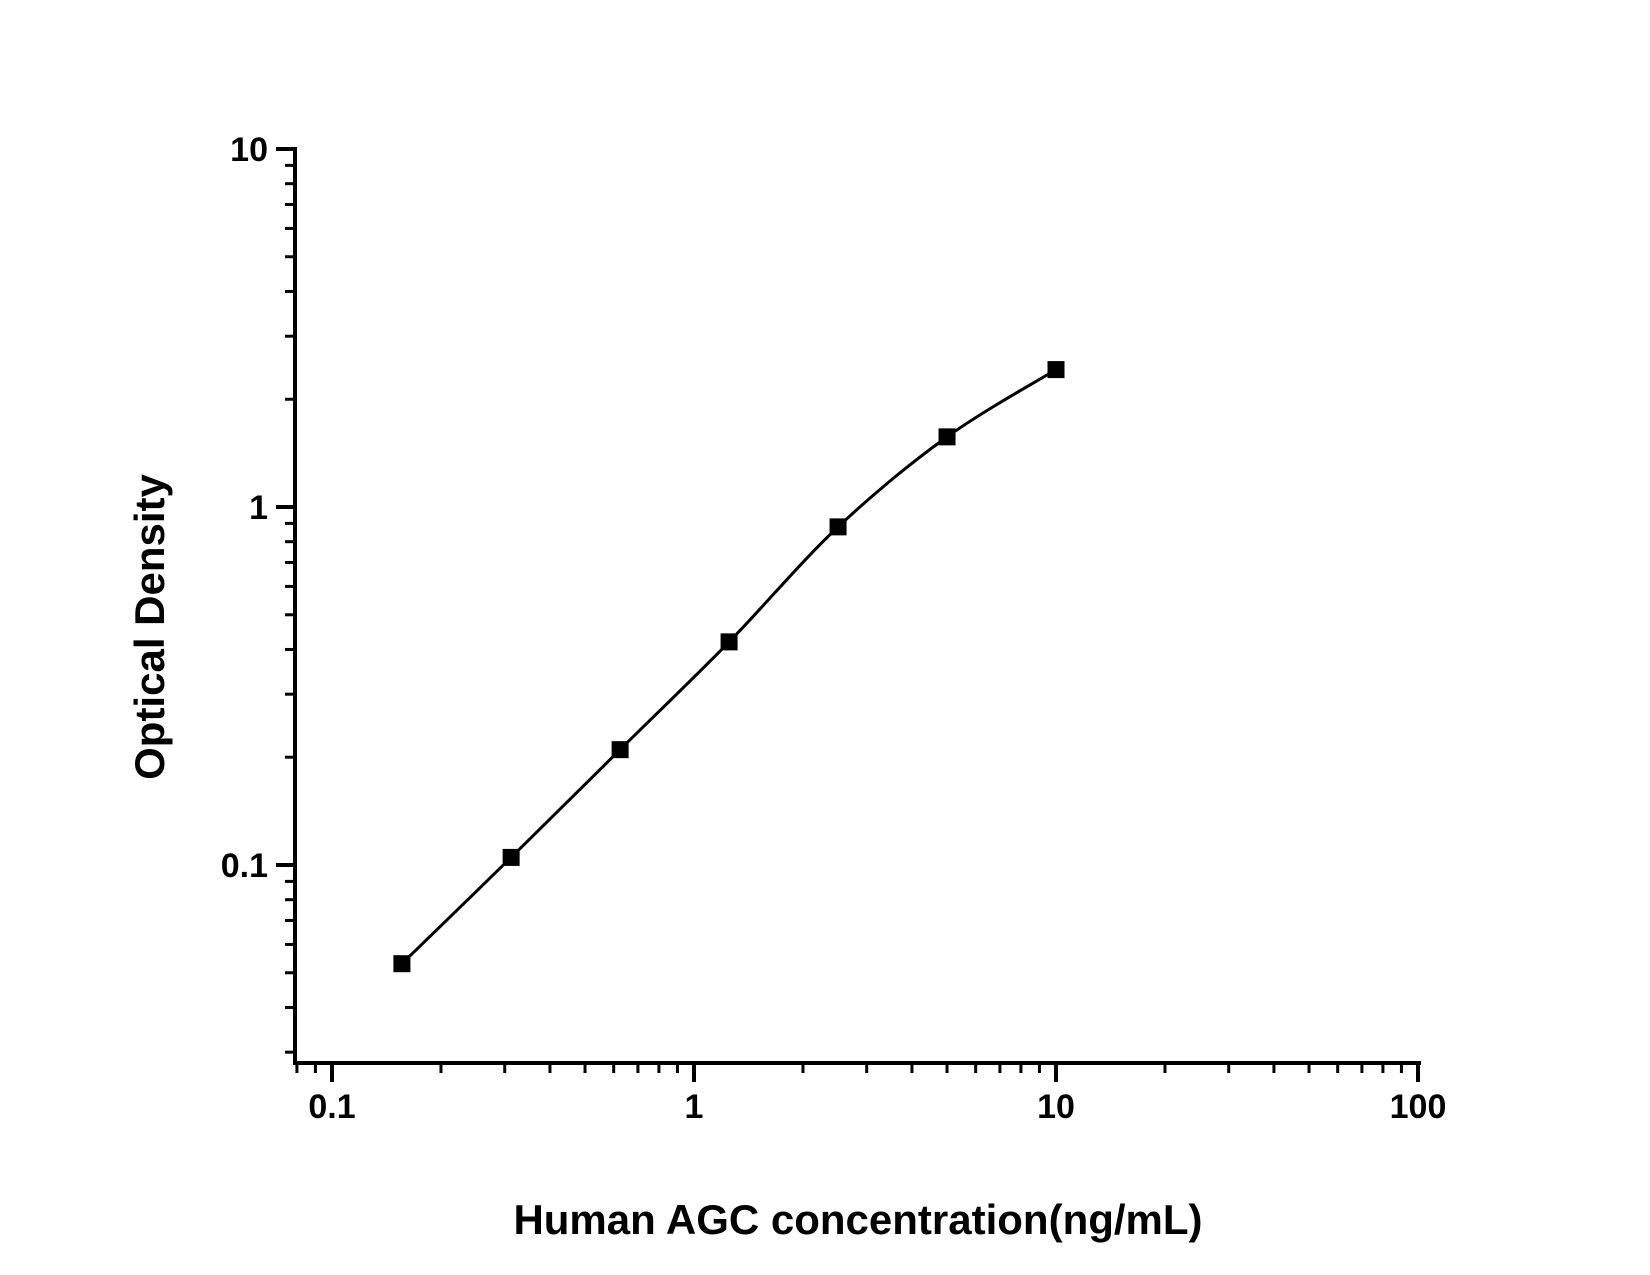 The height and width of the screenshot is (1275, 1650). Describe the element at coordinates (249, 150) in the screenshot. I see `y-tick-label: 10` at that location.